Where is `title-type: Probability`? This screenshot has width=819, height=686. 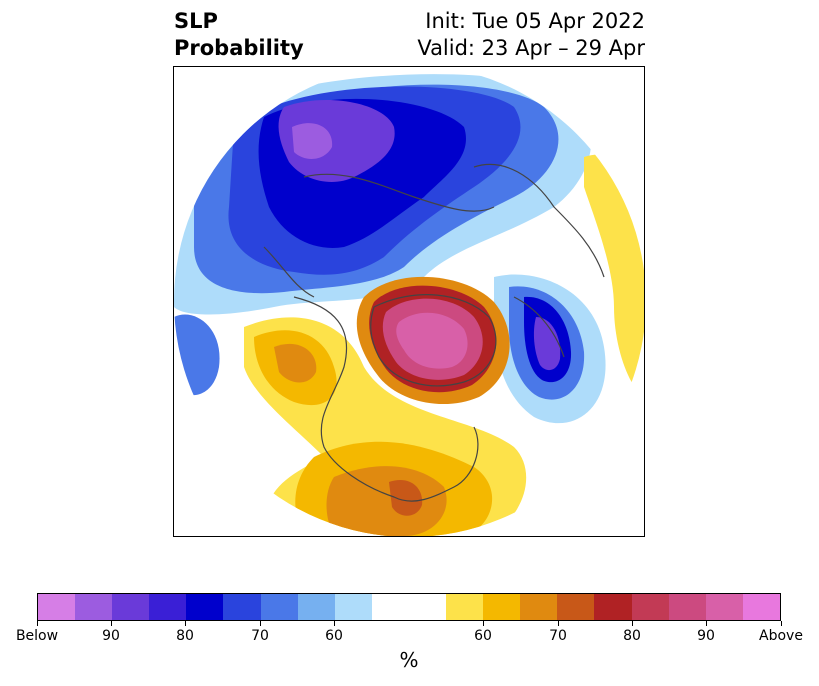
title-type: Probability is located at coordinates (239, 48).